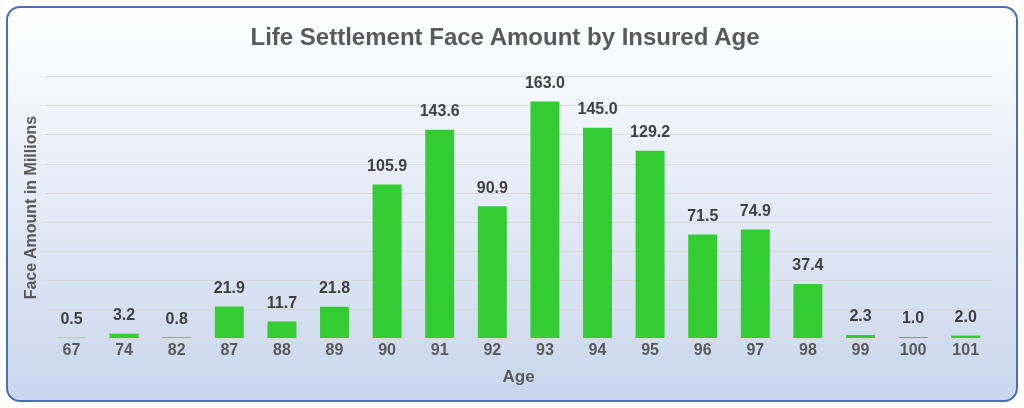 The height and width of the screenshot is (408, 1024). What do you see at coordinates (965, 316) in the screenshot?
I see `data-label: 2.0` at bounding box center [965, 316].